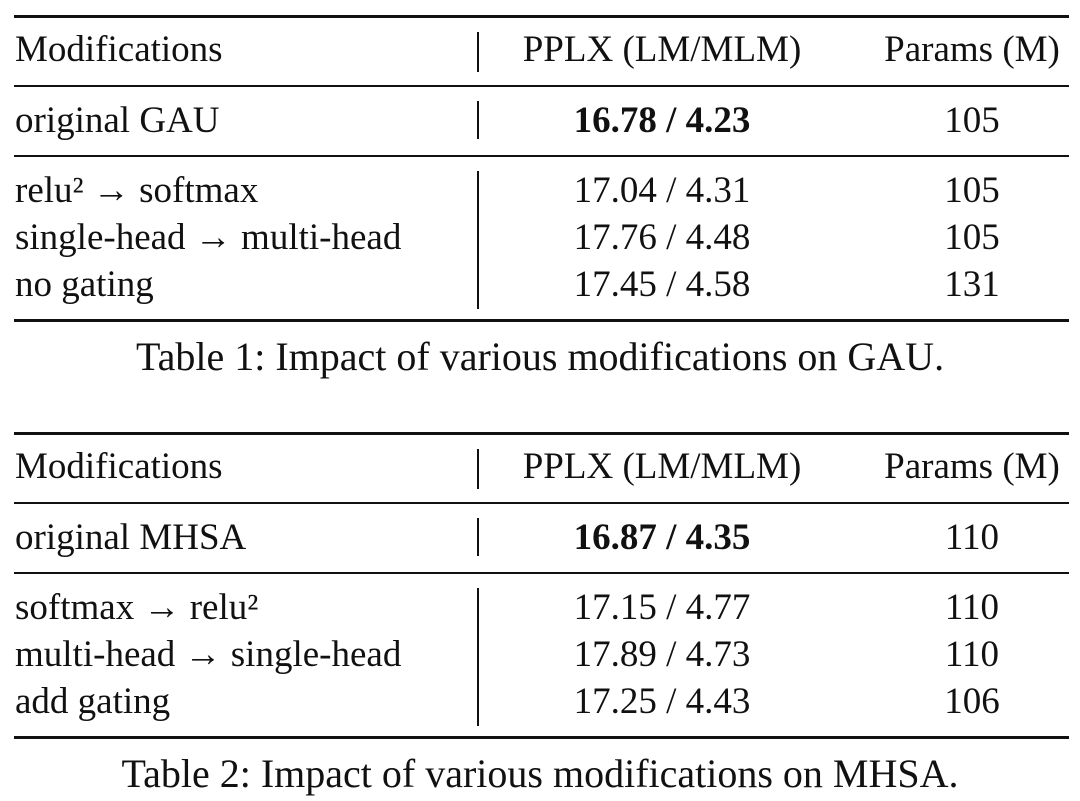  I want to click on row-label: relu² → softmax, so click(137, 190).